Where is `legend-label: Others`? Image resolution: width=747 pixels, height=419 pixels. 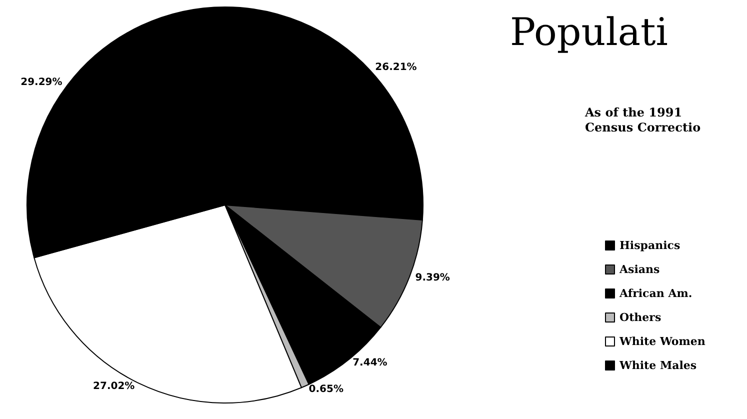
legend-label: Others is located at coordinates (641, 317).